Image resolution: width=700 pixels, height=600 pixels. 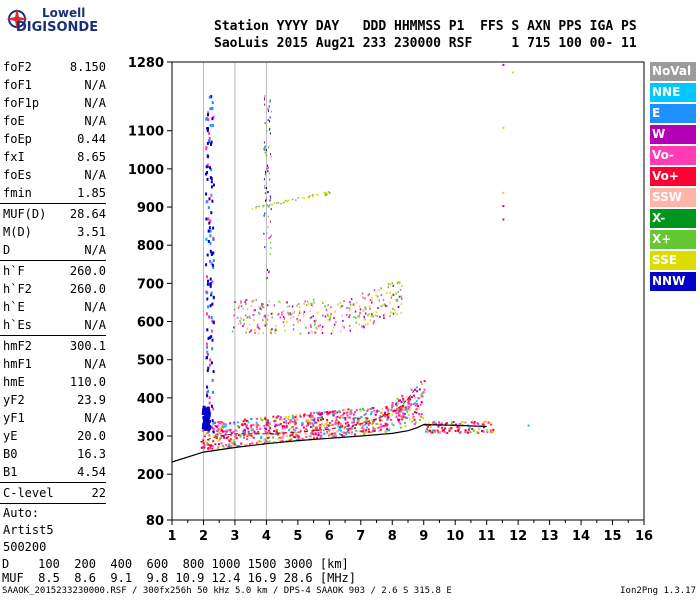 I want to click on param-row: yE 20.0, so click(x=56, y=436).